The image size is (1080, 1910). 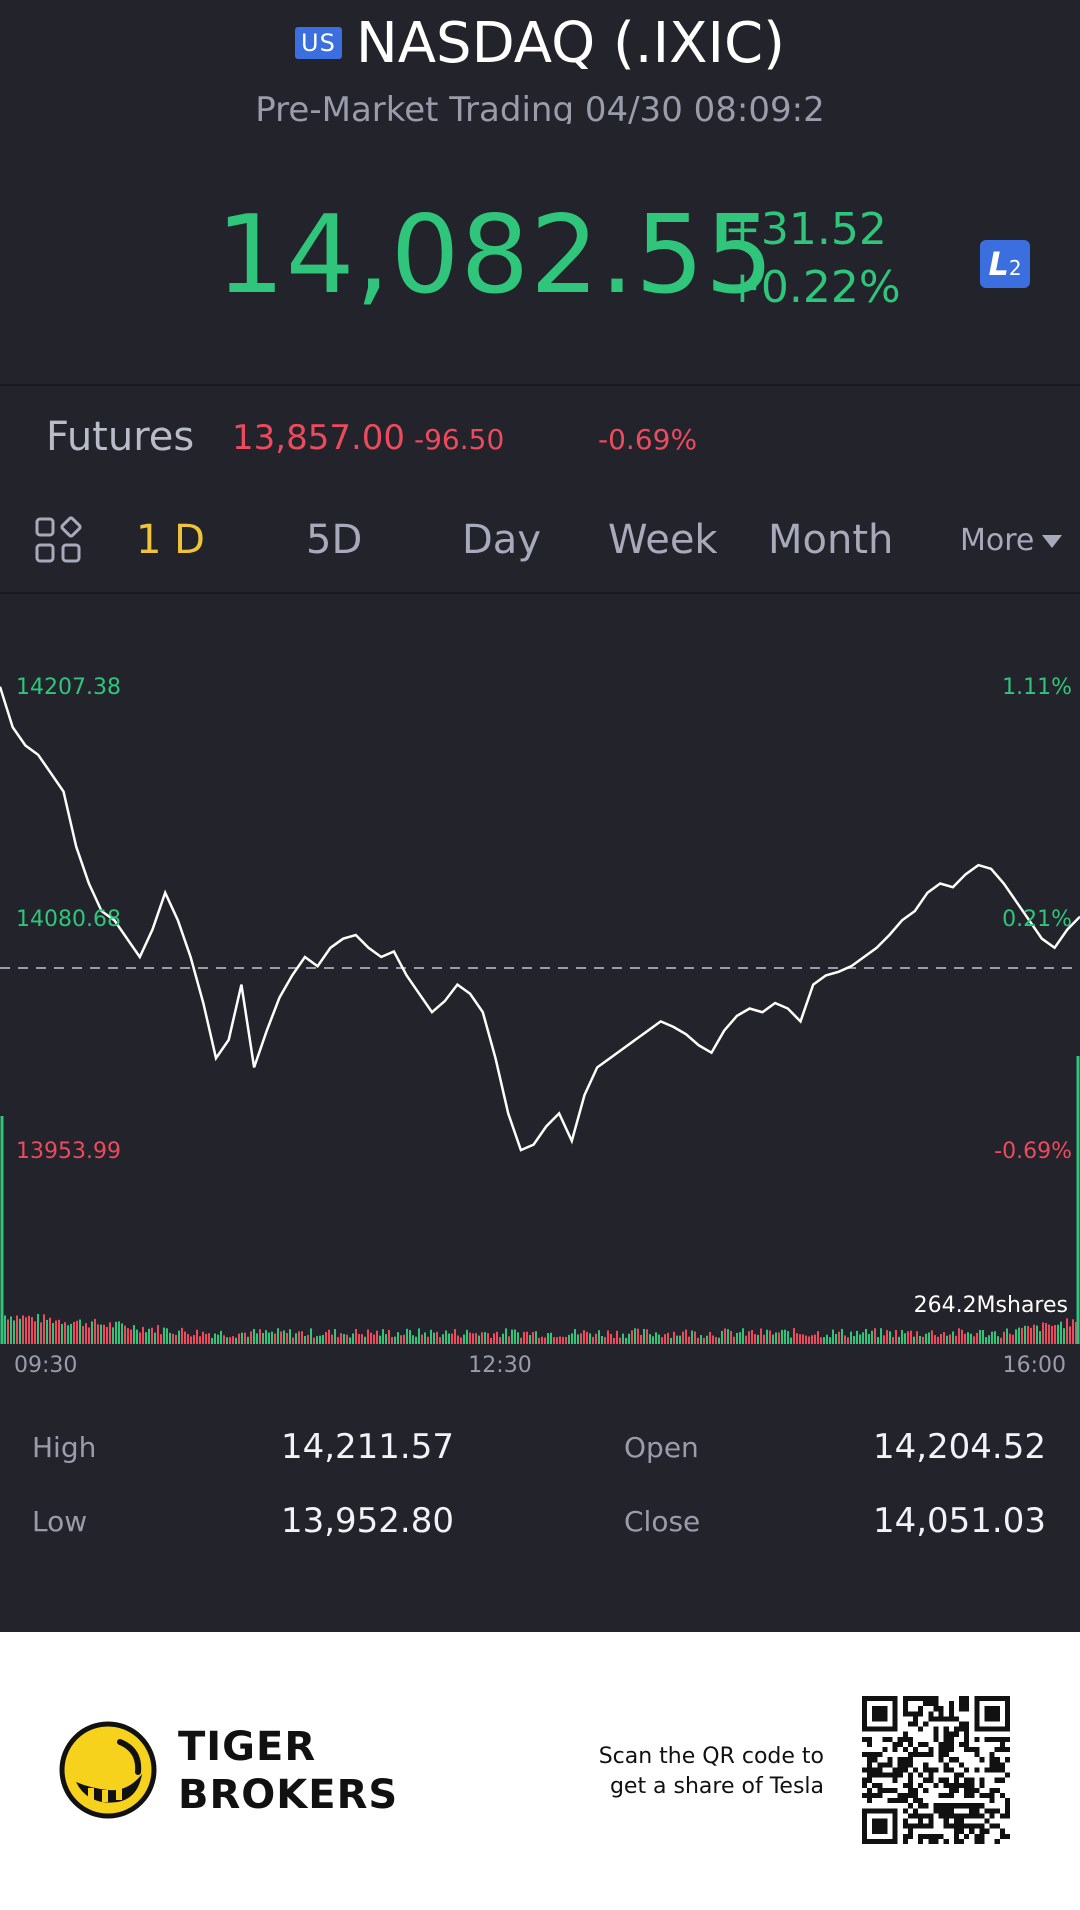 What do you see at coordinates (170, 540) in the screenshot?
I see `tab-1d: 1 D` at bounding box center [170, 540].